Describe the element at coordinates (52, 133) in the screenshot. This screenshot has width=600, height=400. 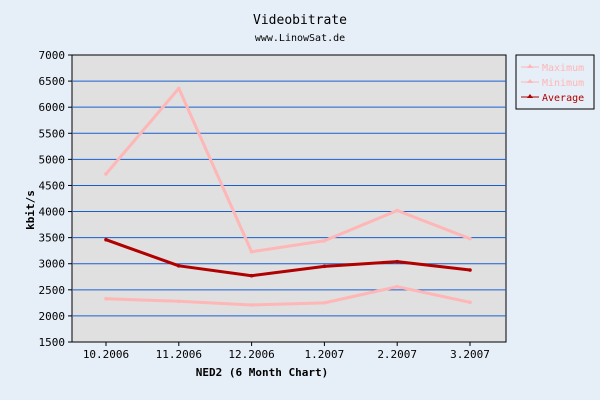
I see `y-tick-label: 5500` at that location.